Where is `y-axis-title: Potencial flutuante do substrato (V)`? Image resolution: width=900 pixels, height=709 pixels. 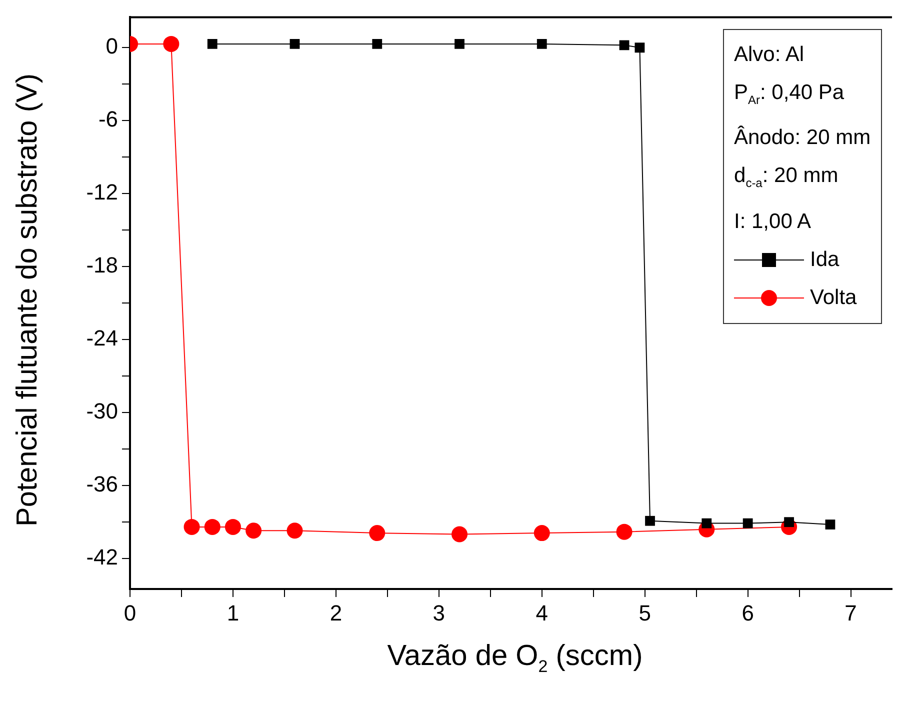
y-axis-title: Potencial flutuante do substrato (V) is located at coordinates (28, 300).